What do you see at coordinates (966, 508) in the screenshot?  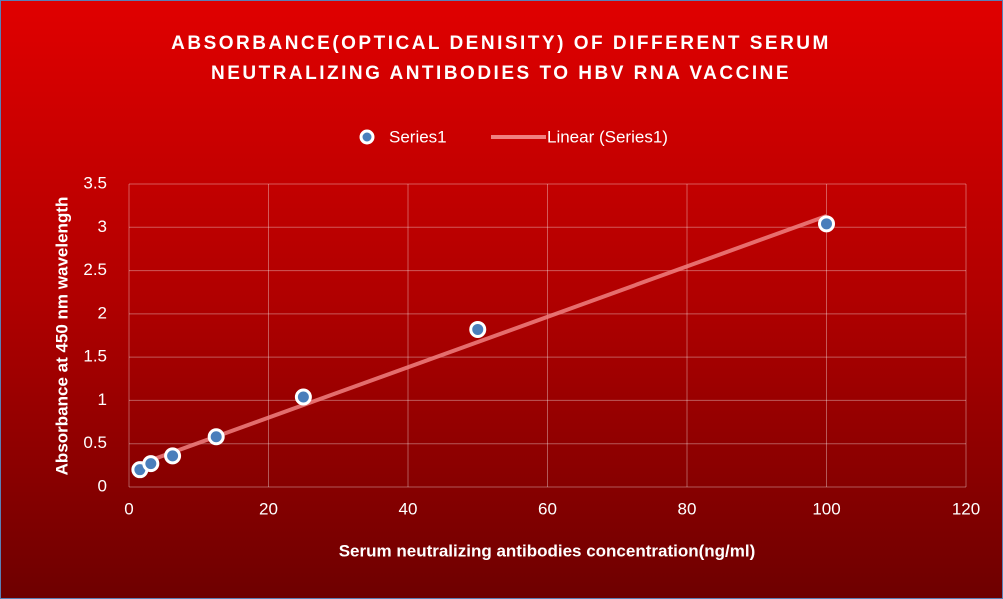 I see `x-tick-label: 120` at bounding box center [966, 508].